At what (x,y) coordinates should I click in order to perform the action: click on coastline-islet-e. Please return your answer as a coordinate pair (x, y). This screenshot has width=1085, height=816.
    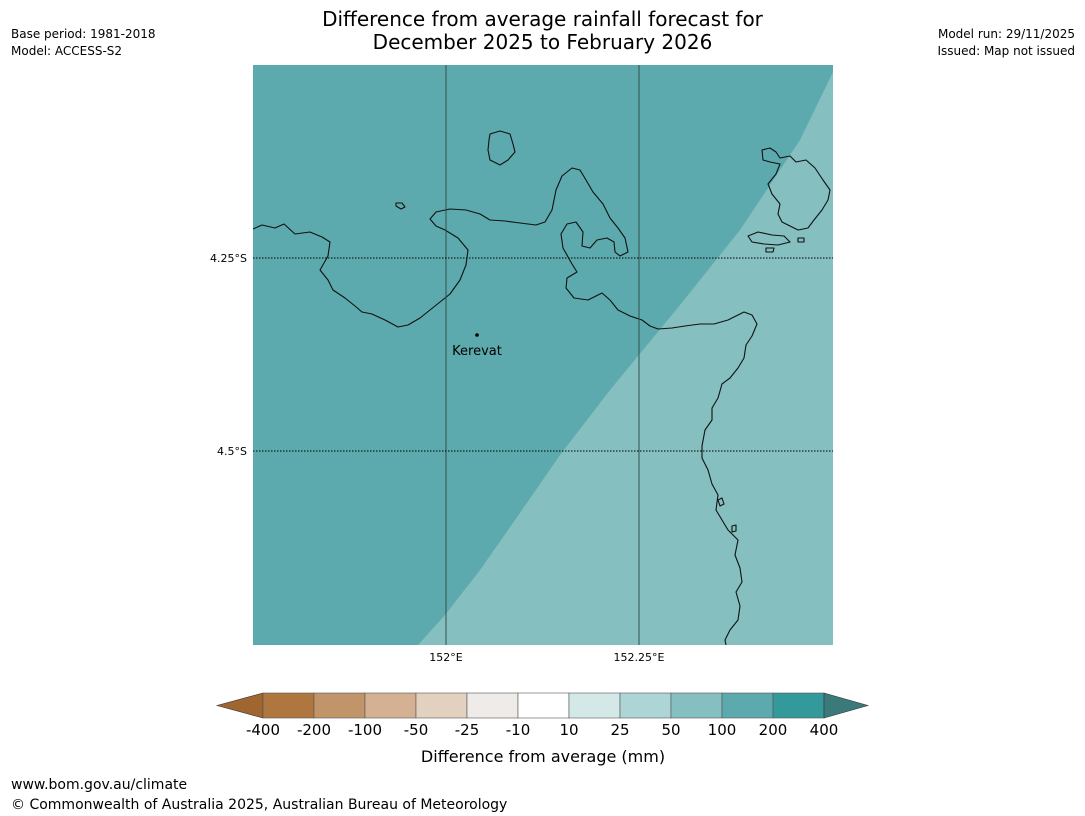
    Looking at the image, I should click on (721, 502).